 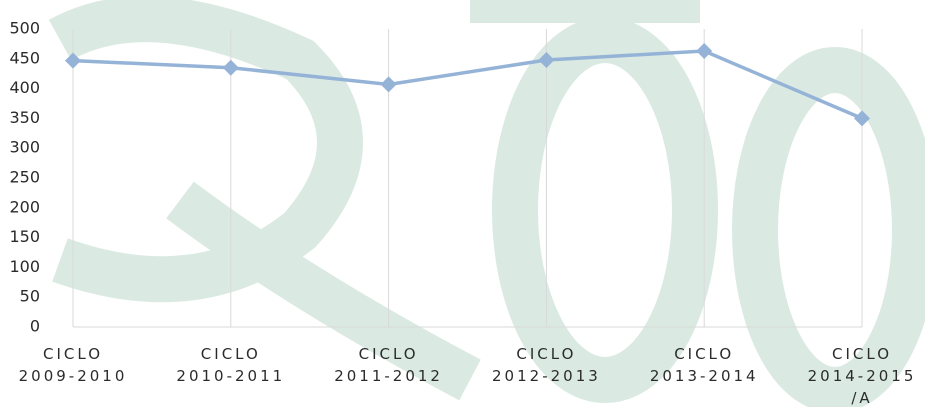 What do you see at coordinates (24, 117) in the screenshot?
I see `y-tick-label: 350` at bounding box center [24, 117].